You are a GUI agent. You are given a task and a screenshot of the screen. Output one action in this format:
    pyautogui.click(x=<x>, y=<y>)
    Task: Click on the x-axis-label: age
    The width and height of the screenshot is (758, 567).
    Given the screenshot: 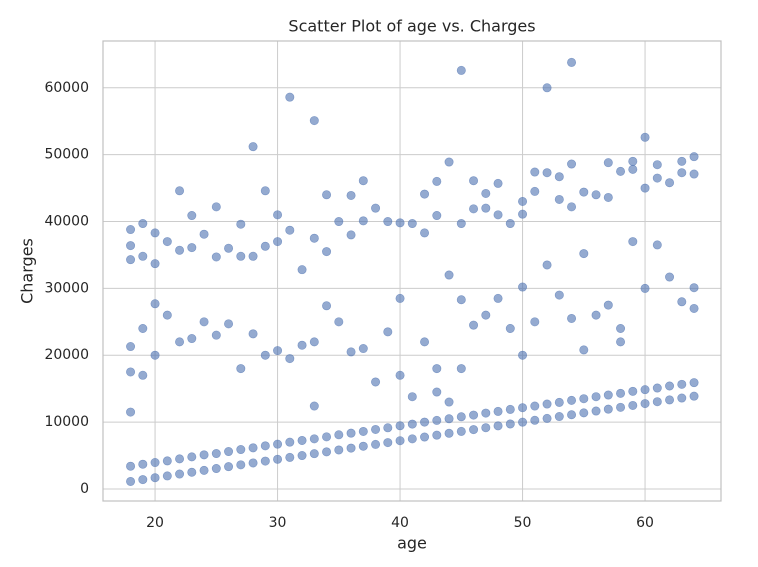 What is the action you would take?
    pyautogui.click(x=412, y=543)
    